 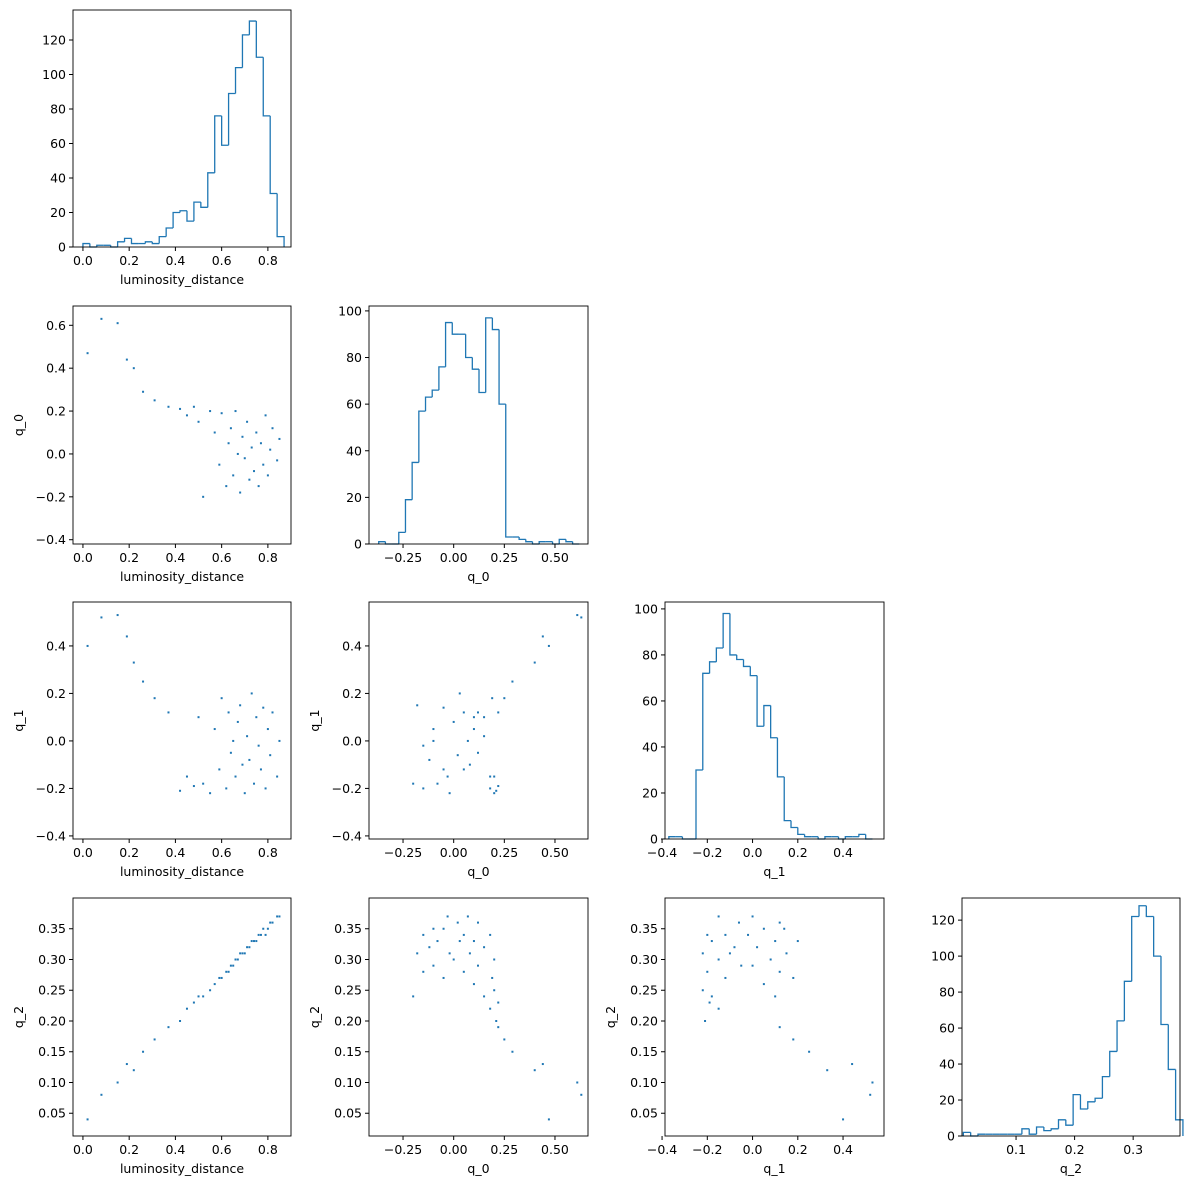 I want to click on x-tick-label: 0.6, so click(x=222, y=1149).